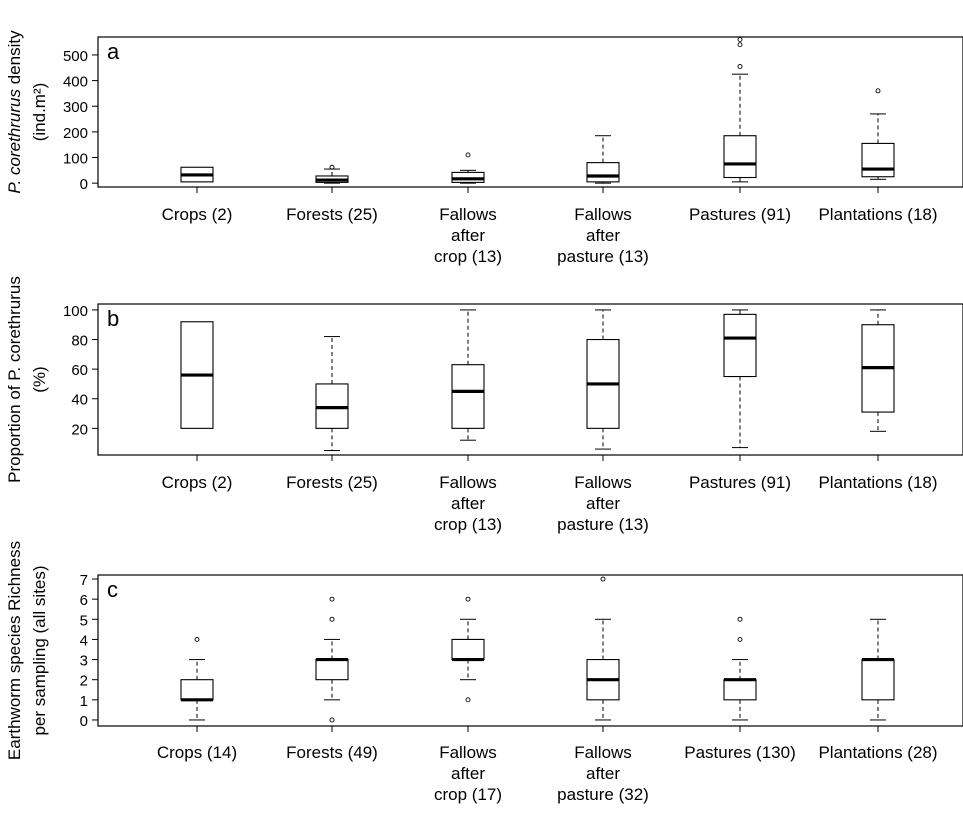 Image resolution: width=963 pixels, height=814 pixels. What do you see at coordinates (112, 589) in the screenshot?
I see `panel-letter: c` at bounding box center [112, 589].